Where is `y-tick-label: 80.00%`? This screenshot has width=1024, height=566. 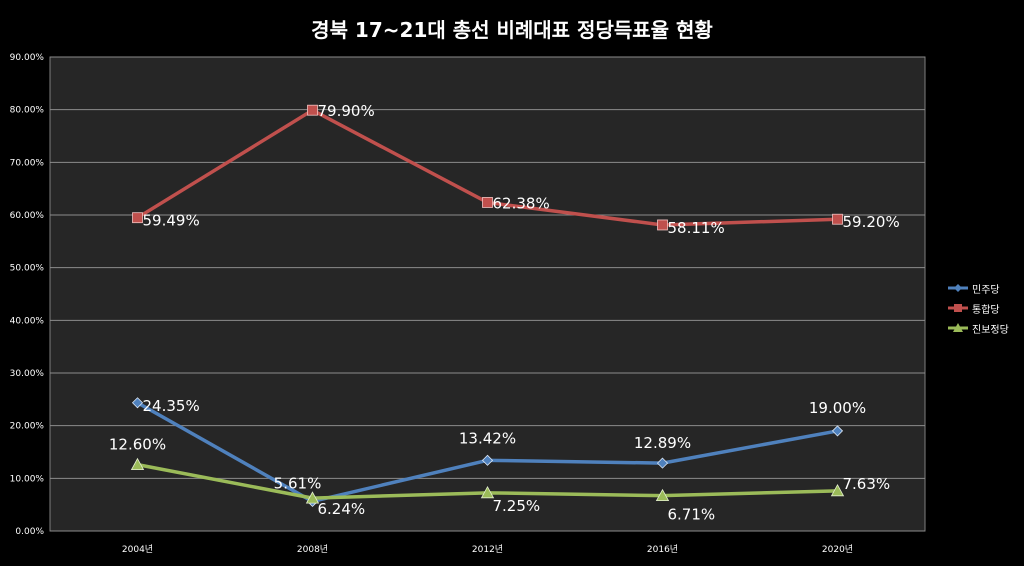
y-tick-label: 80.00% is located at coordinates (27, 111).